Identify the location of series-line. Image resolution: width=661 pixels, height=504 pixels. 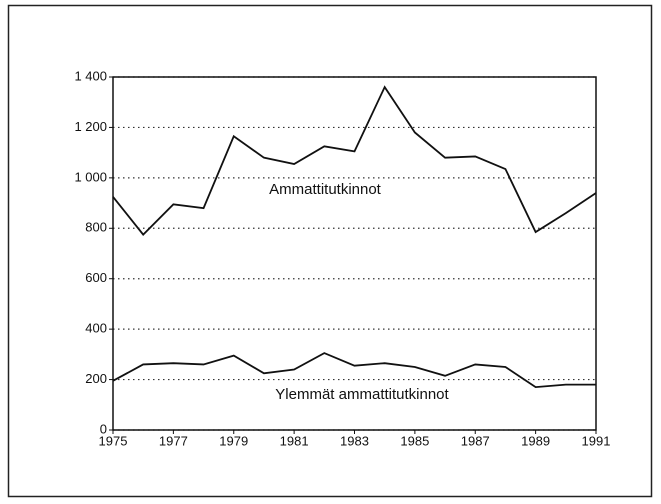
(354, 370).